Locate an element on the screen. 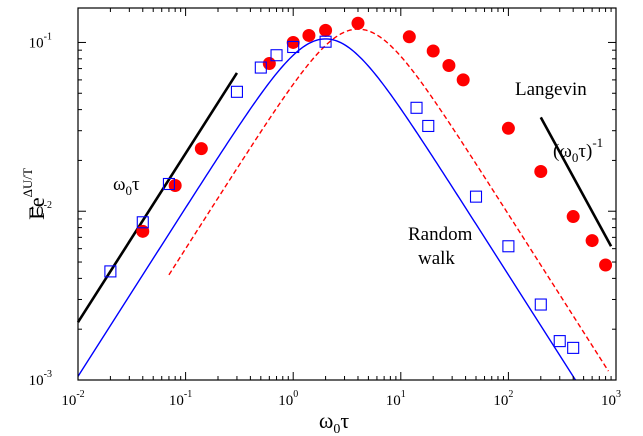 This screenshot has height=436, width=643. annotation-random: Random is located at coordinates (440, 234).